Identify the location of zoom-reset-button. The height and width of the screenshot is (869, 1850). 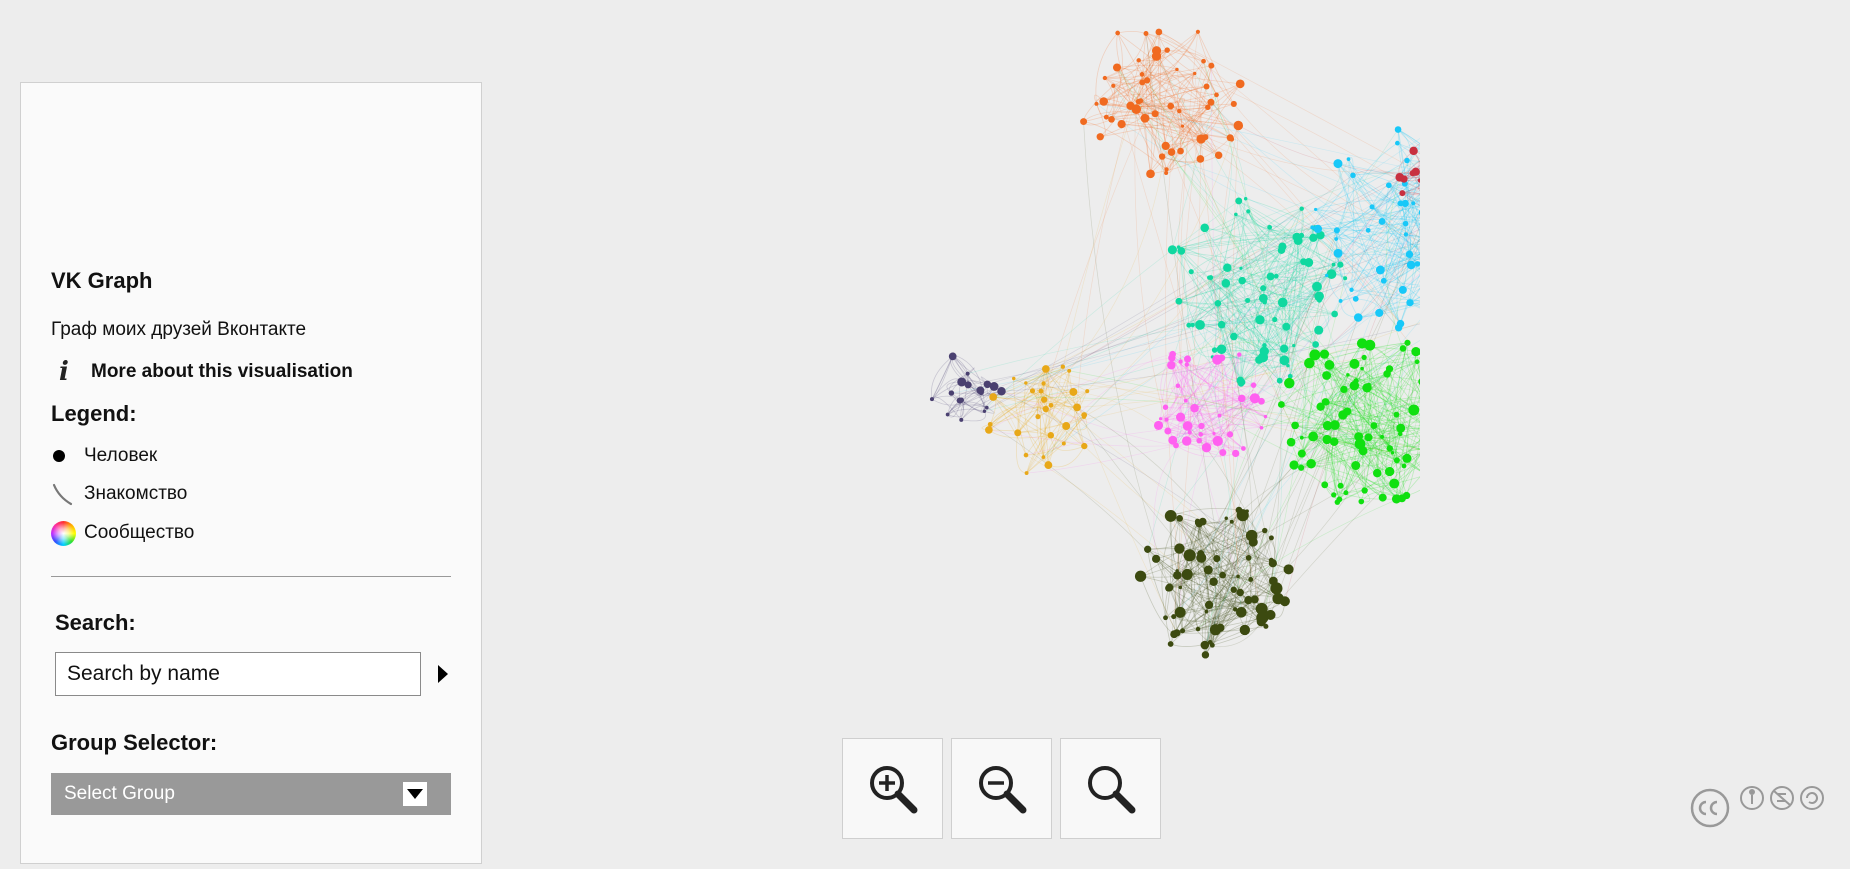
(1110, 788).